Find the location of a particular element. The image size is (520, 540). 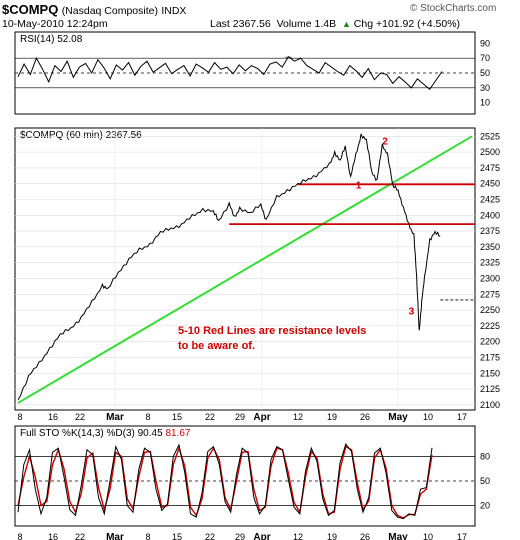

price-y-tick-2400: 2400 is located at coordinates (490, 215).